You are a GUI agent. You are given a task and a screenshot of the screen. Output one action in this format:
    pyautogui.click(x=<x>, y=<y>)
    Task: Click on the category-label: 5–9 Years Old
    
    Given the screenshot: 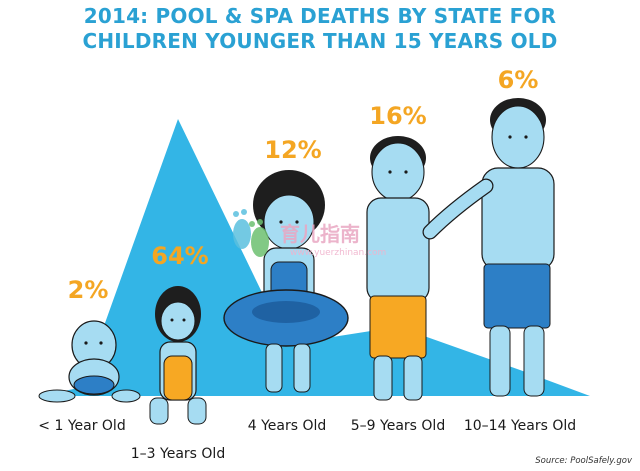 What is the action you would take?
    pyautogui.click(x=398, y=426)
    